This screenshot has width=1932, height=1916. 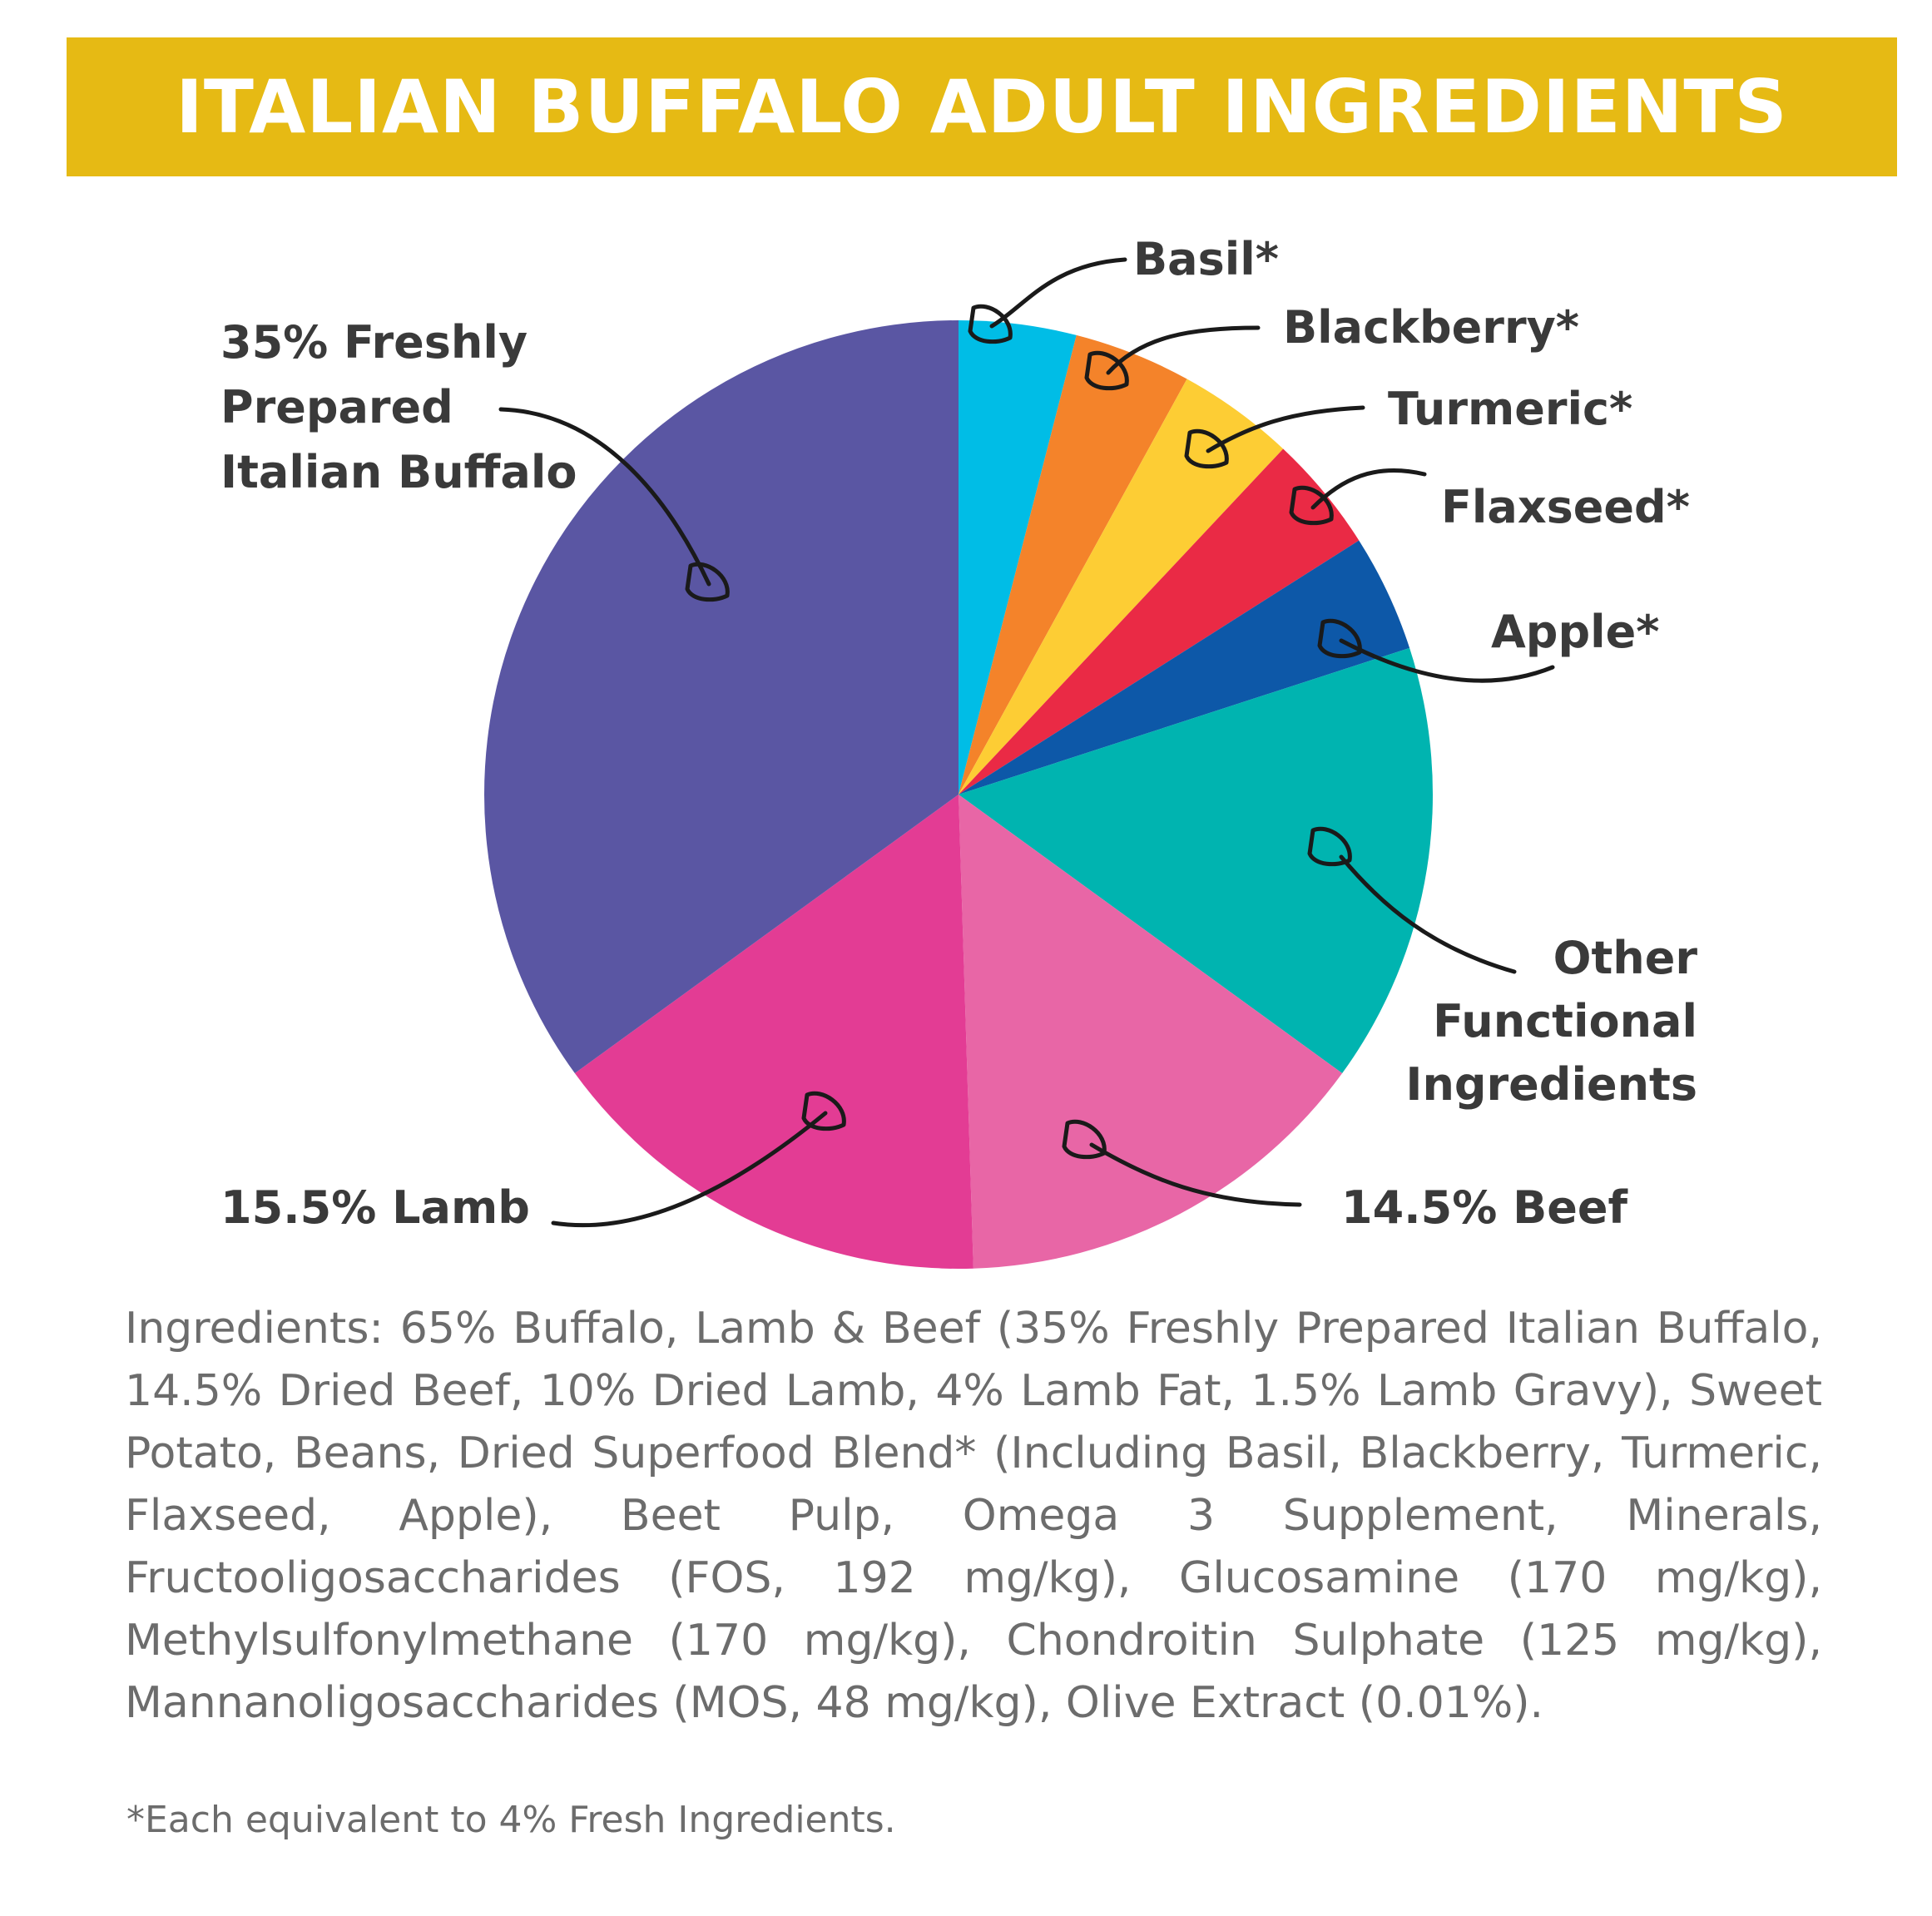 What do you see at coordinates (1485, 1207) in the screenshot?
I see `slice-label-beef: 14.5% Beef` at bounding box center [1485, 1207].